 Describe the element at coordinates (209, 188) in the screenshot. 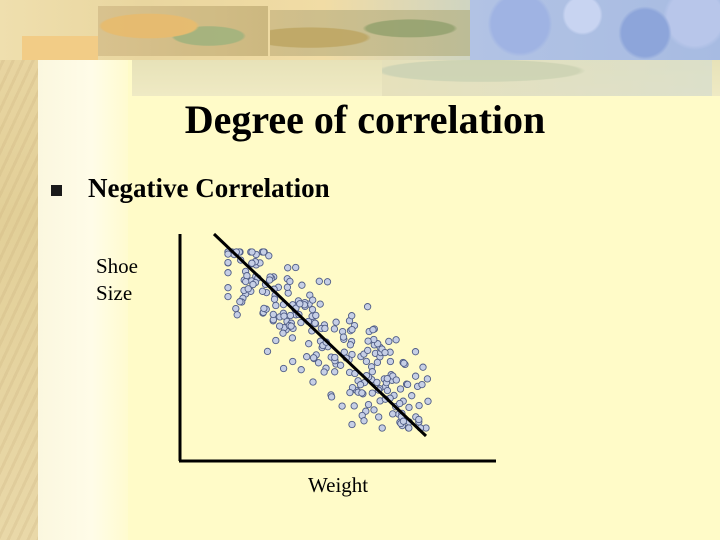

I see `bullet-text: Negative Correlation` at that location.